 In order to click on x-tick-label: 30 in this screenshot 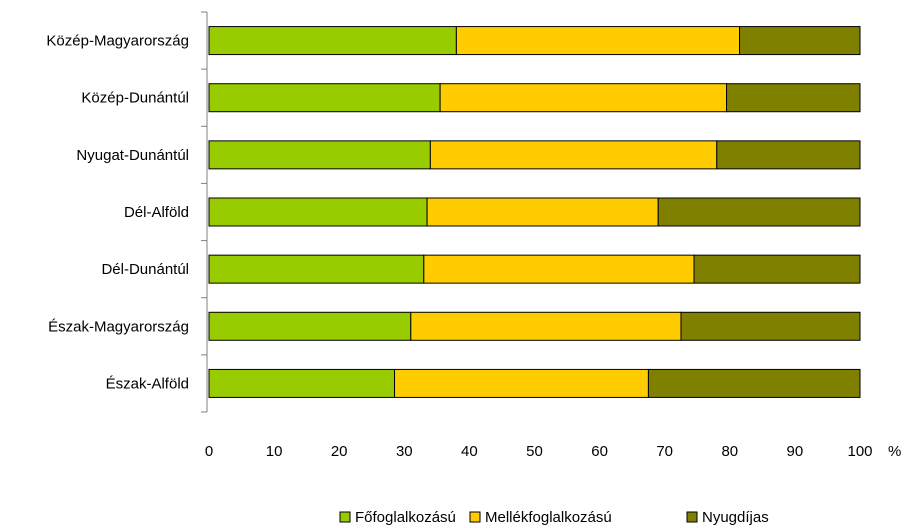, I will do `click(404, 451)`.